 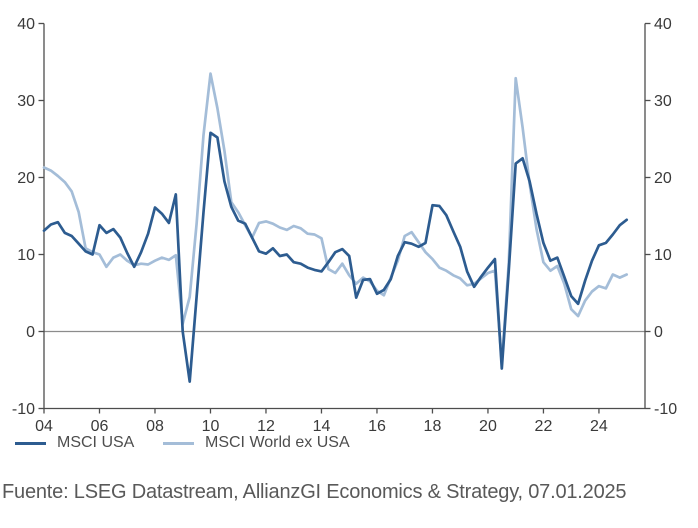 I want to click on y-axis-tick-label-left: 20, so click(x=26, y=178).